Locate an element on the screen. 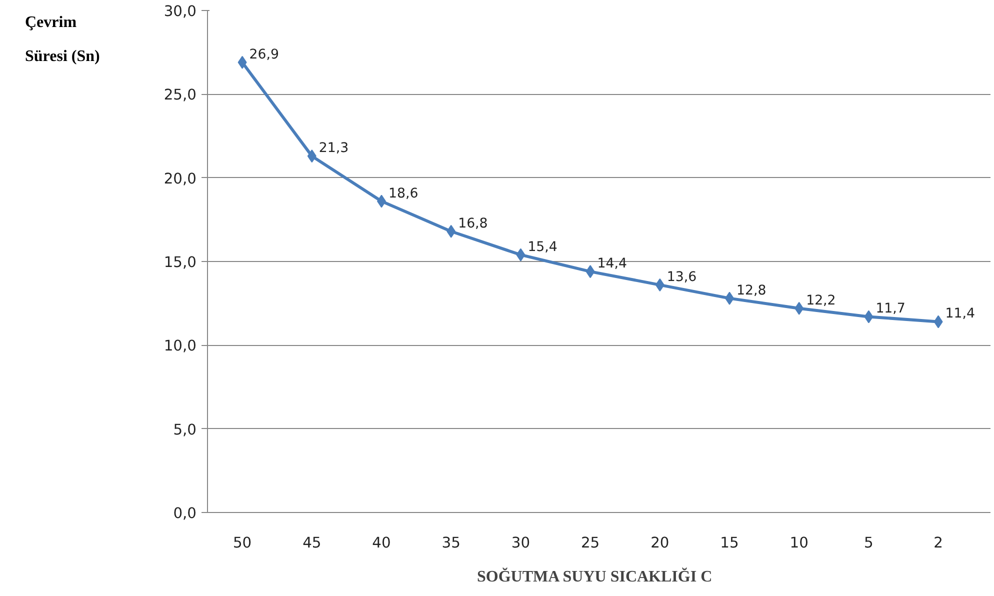  y-tick-label: 10,0 is located at coordinates (180, 346).